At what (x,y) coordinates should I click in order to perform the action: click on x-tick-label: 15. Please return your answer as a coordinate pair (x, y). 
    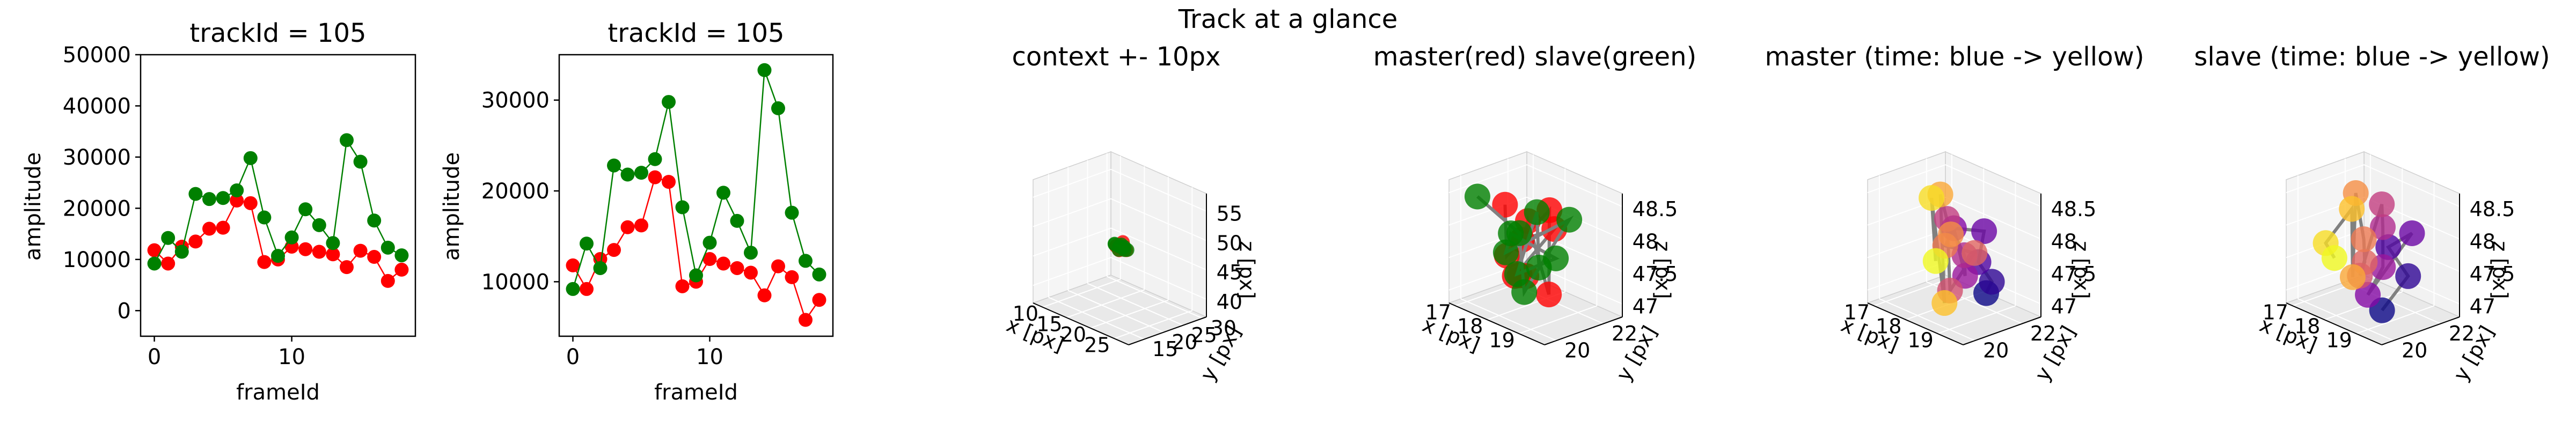
    Looking at the image, I should click on (1049, 324).